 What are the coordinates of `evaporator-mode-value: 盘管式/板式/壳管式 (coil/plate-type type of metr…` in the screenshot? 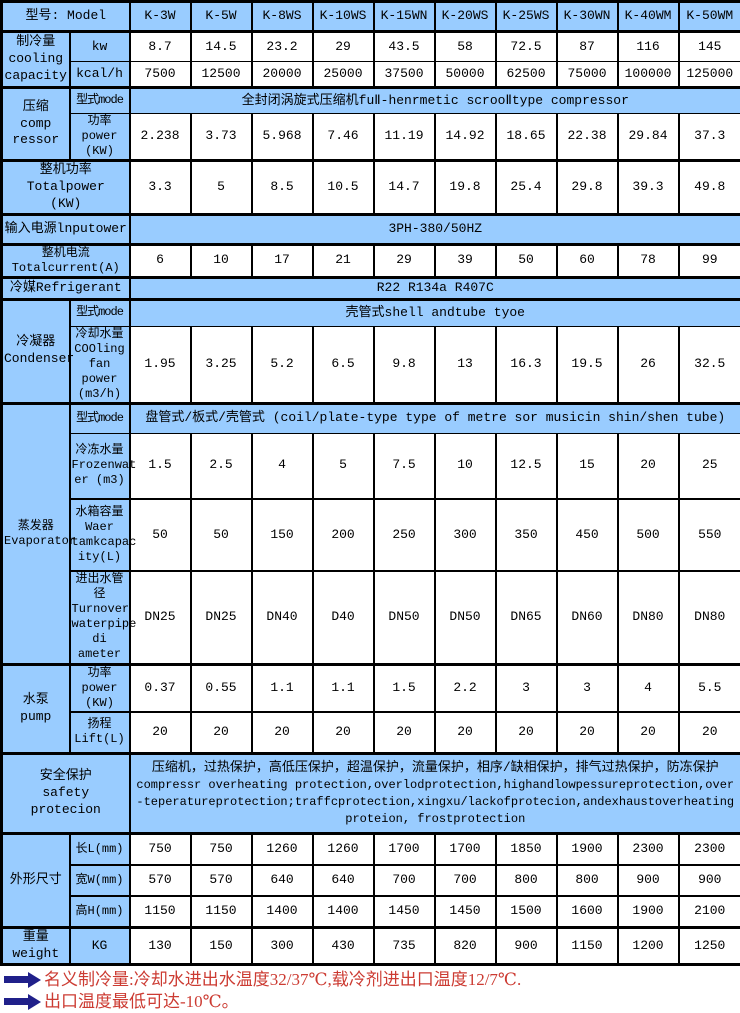 It's located at (434, 417).